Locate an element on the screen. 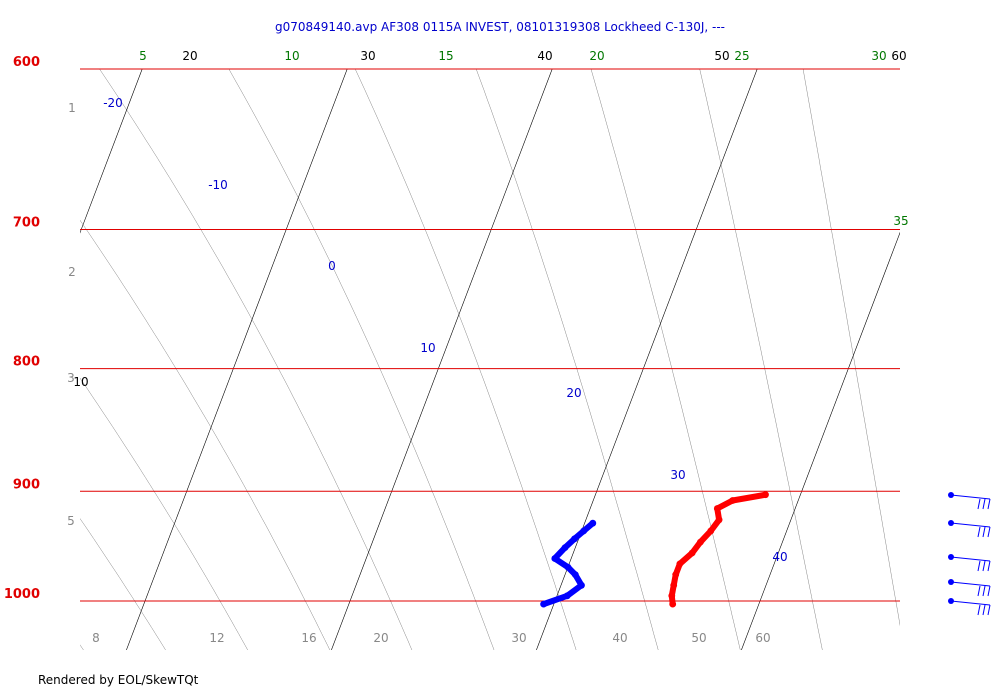 The height and width of the screenshot is (700, 1000). height-label: 3 is located at coordinates (71, 378).